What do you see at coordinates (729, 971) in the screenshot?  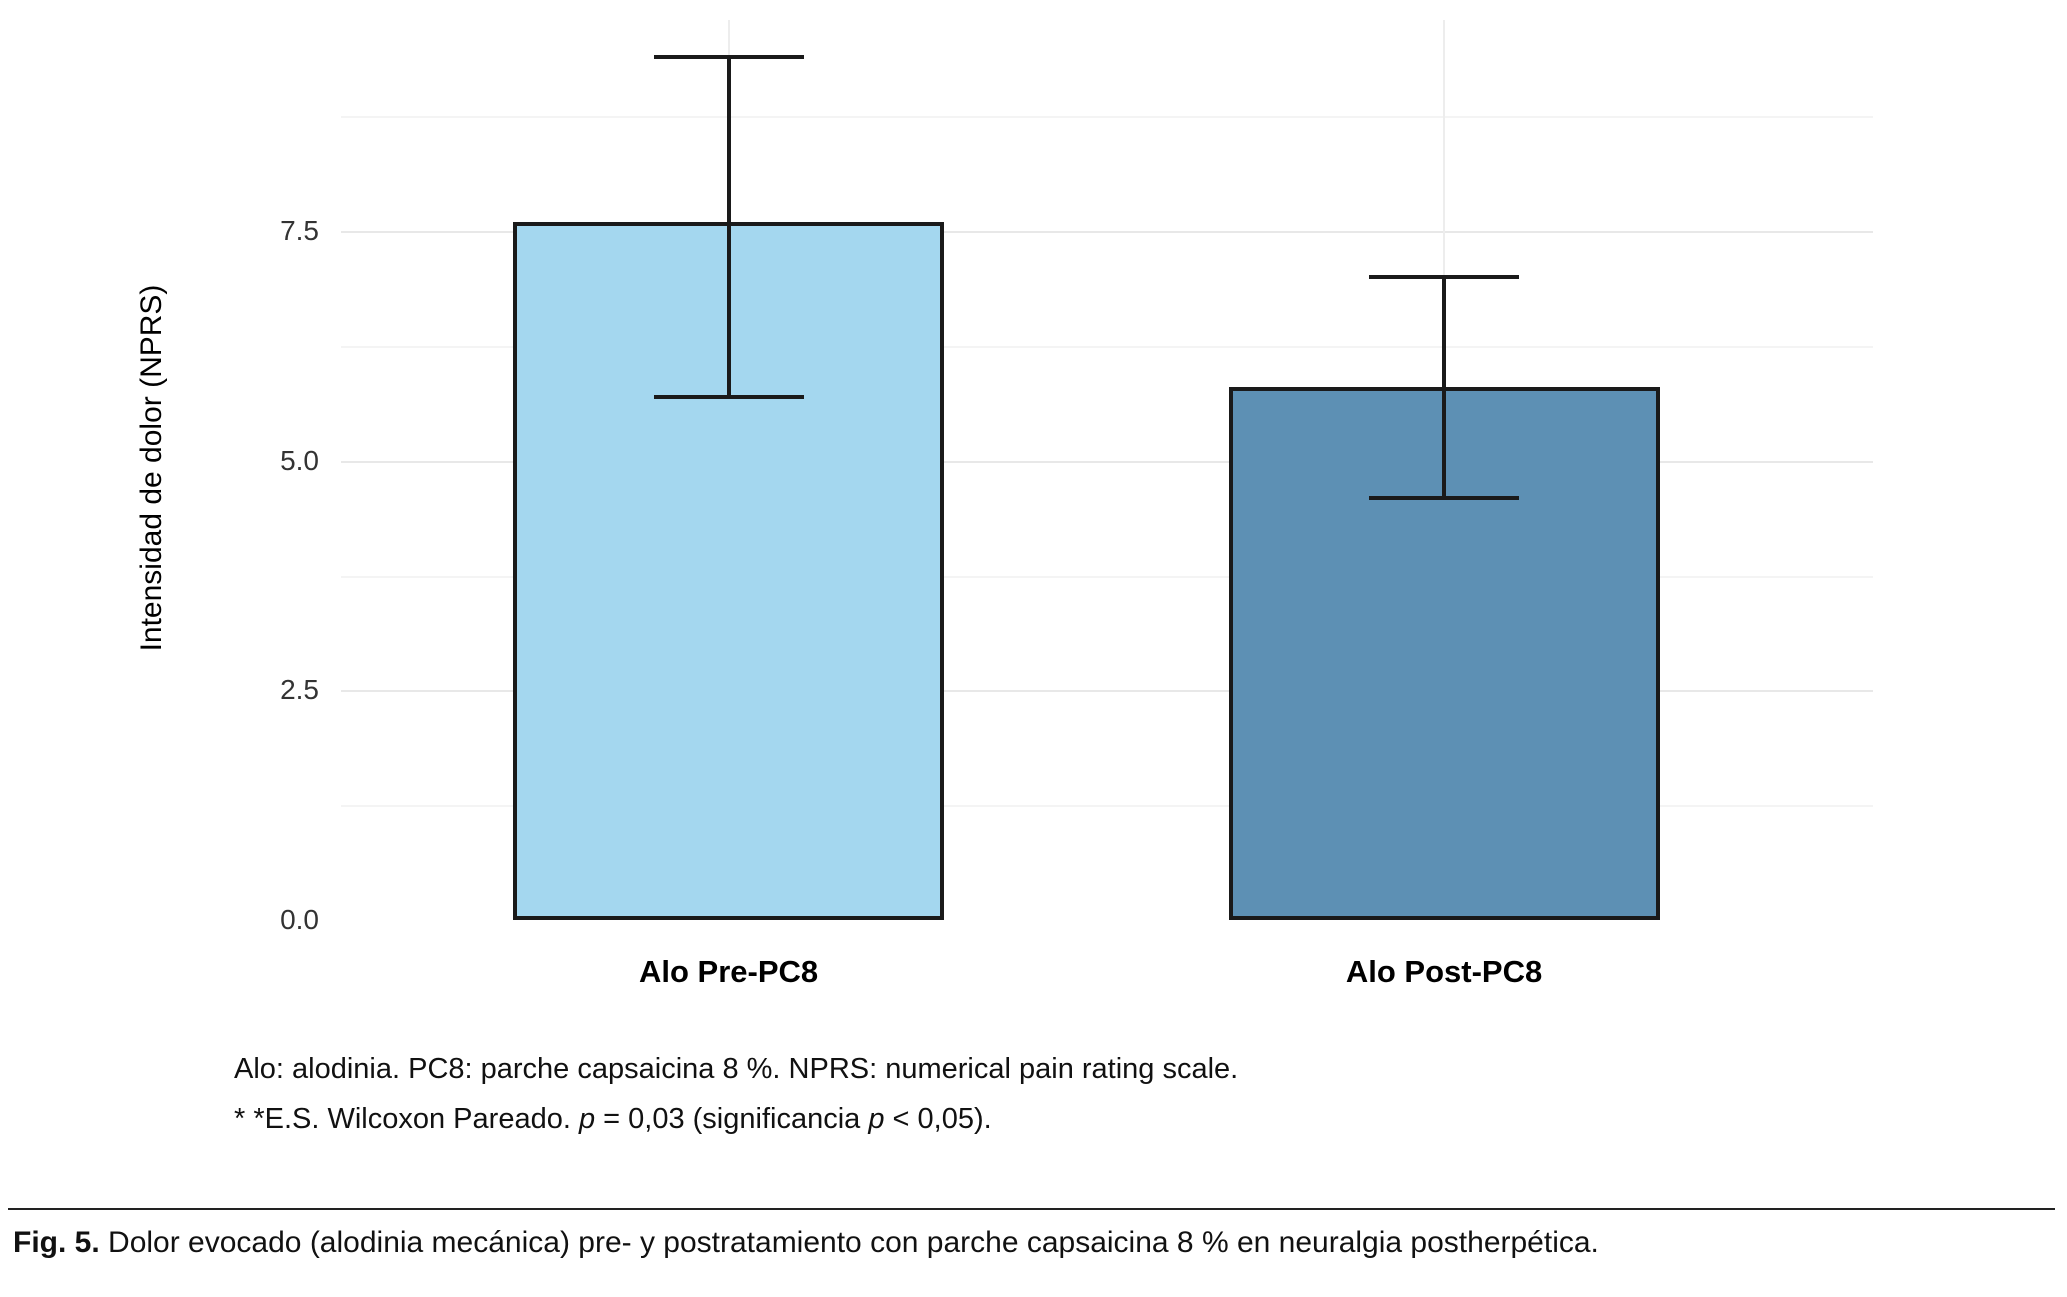 I see `x-category-label: Alo Pre-PC8` at bounding box center [729, 971].